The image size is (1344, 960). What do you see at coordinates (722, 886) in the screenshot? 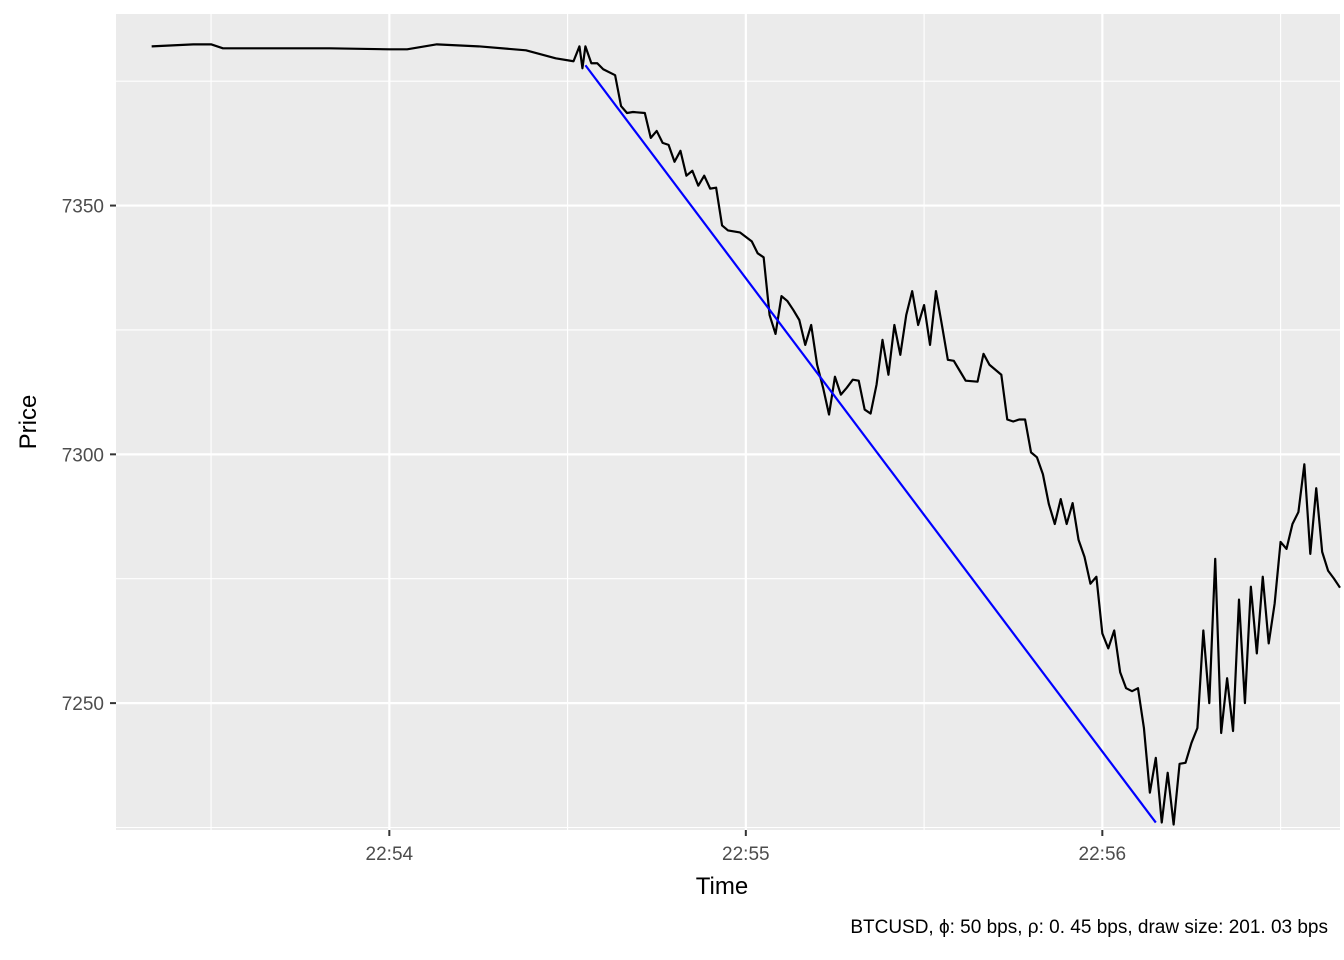
I see `x-axis-title: Time` at bounding box center [722, 886].